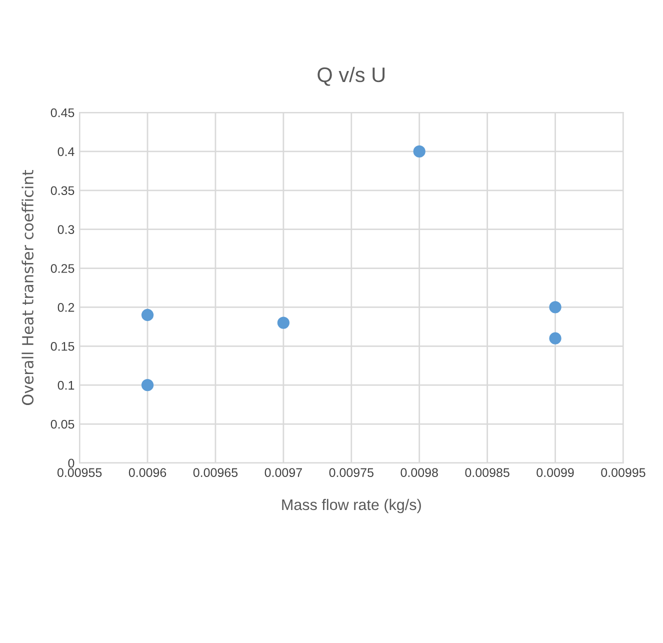 This screenshot has width=663, height=643. Describe the element at coordinates (79, 473) in the screenshot. I see `x-tick-label: 0.00955` at that location.